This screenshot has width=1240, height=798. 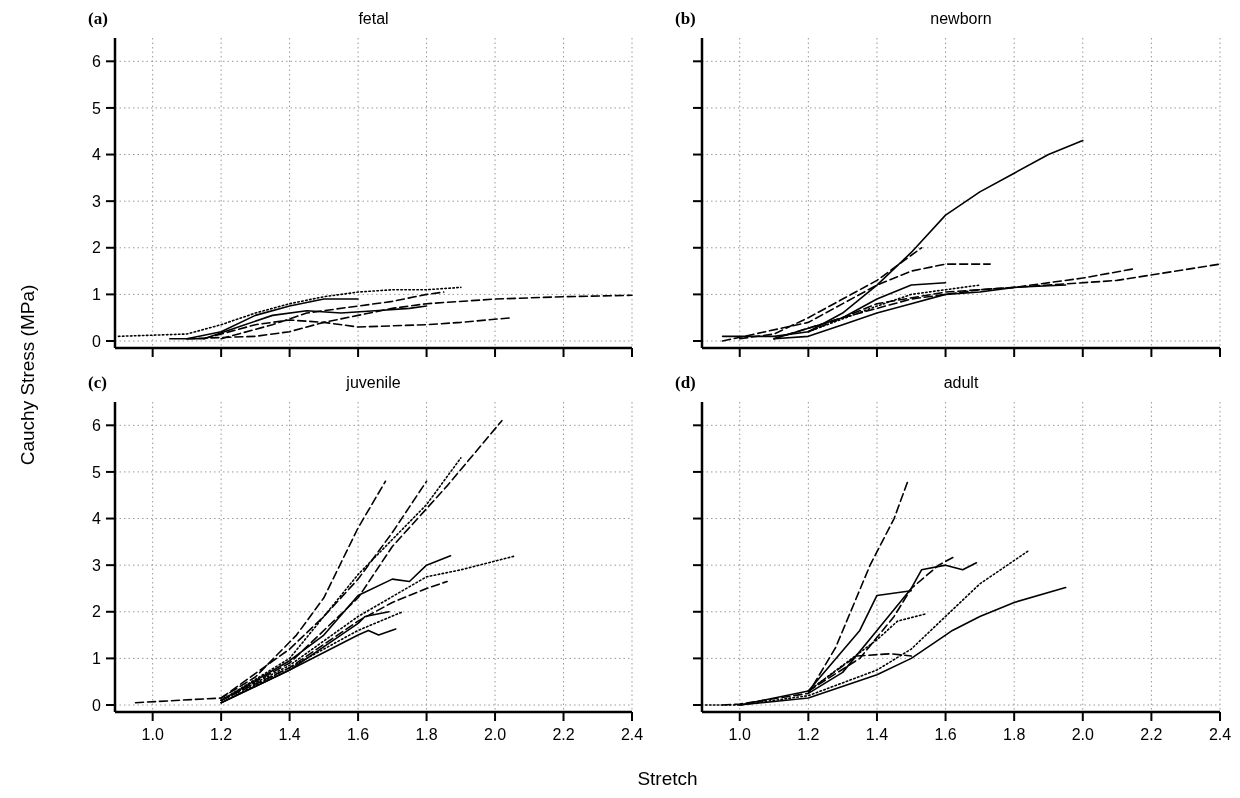 I want to click on text: (c), so click(x=97, y=382).